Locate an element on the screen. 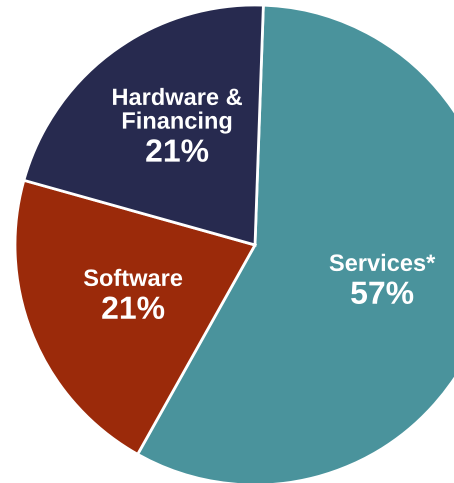 The image size is (454, 483). slice-label: Hardware & Financing is located at coordinates (177, 111).